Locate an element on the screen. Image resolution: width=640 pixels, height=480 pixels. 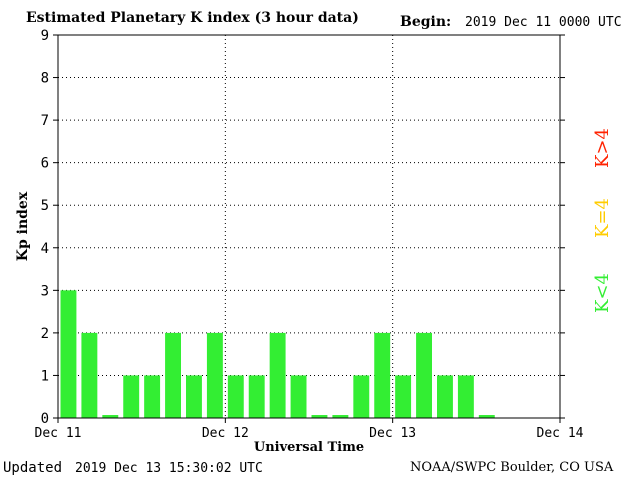
updated-label: Updated is located at coordinates (33, 468).